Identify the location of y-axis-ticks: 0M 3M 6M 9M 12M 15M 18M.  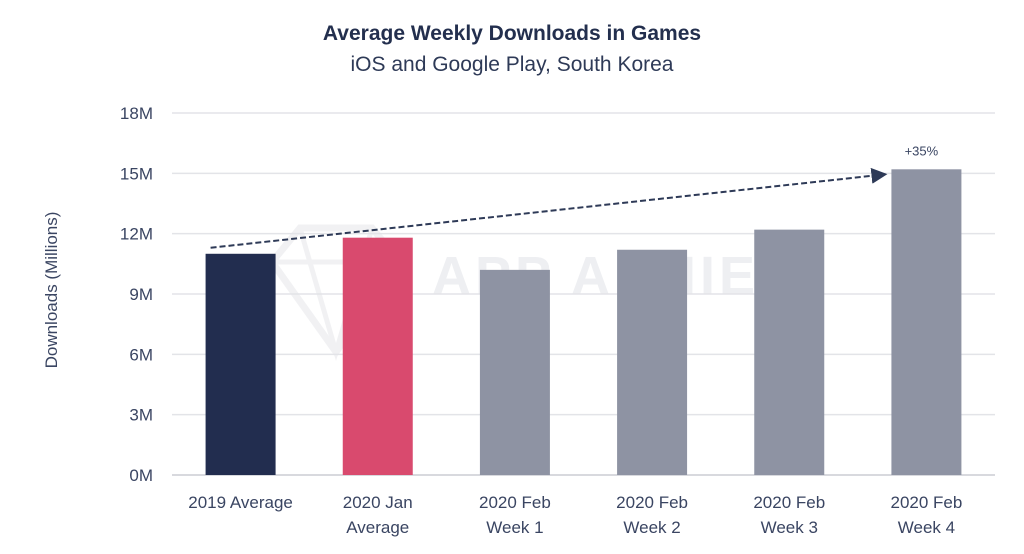
(136, 294).